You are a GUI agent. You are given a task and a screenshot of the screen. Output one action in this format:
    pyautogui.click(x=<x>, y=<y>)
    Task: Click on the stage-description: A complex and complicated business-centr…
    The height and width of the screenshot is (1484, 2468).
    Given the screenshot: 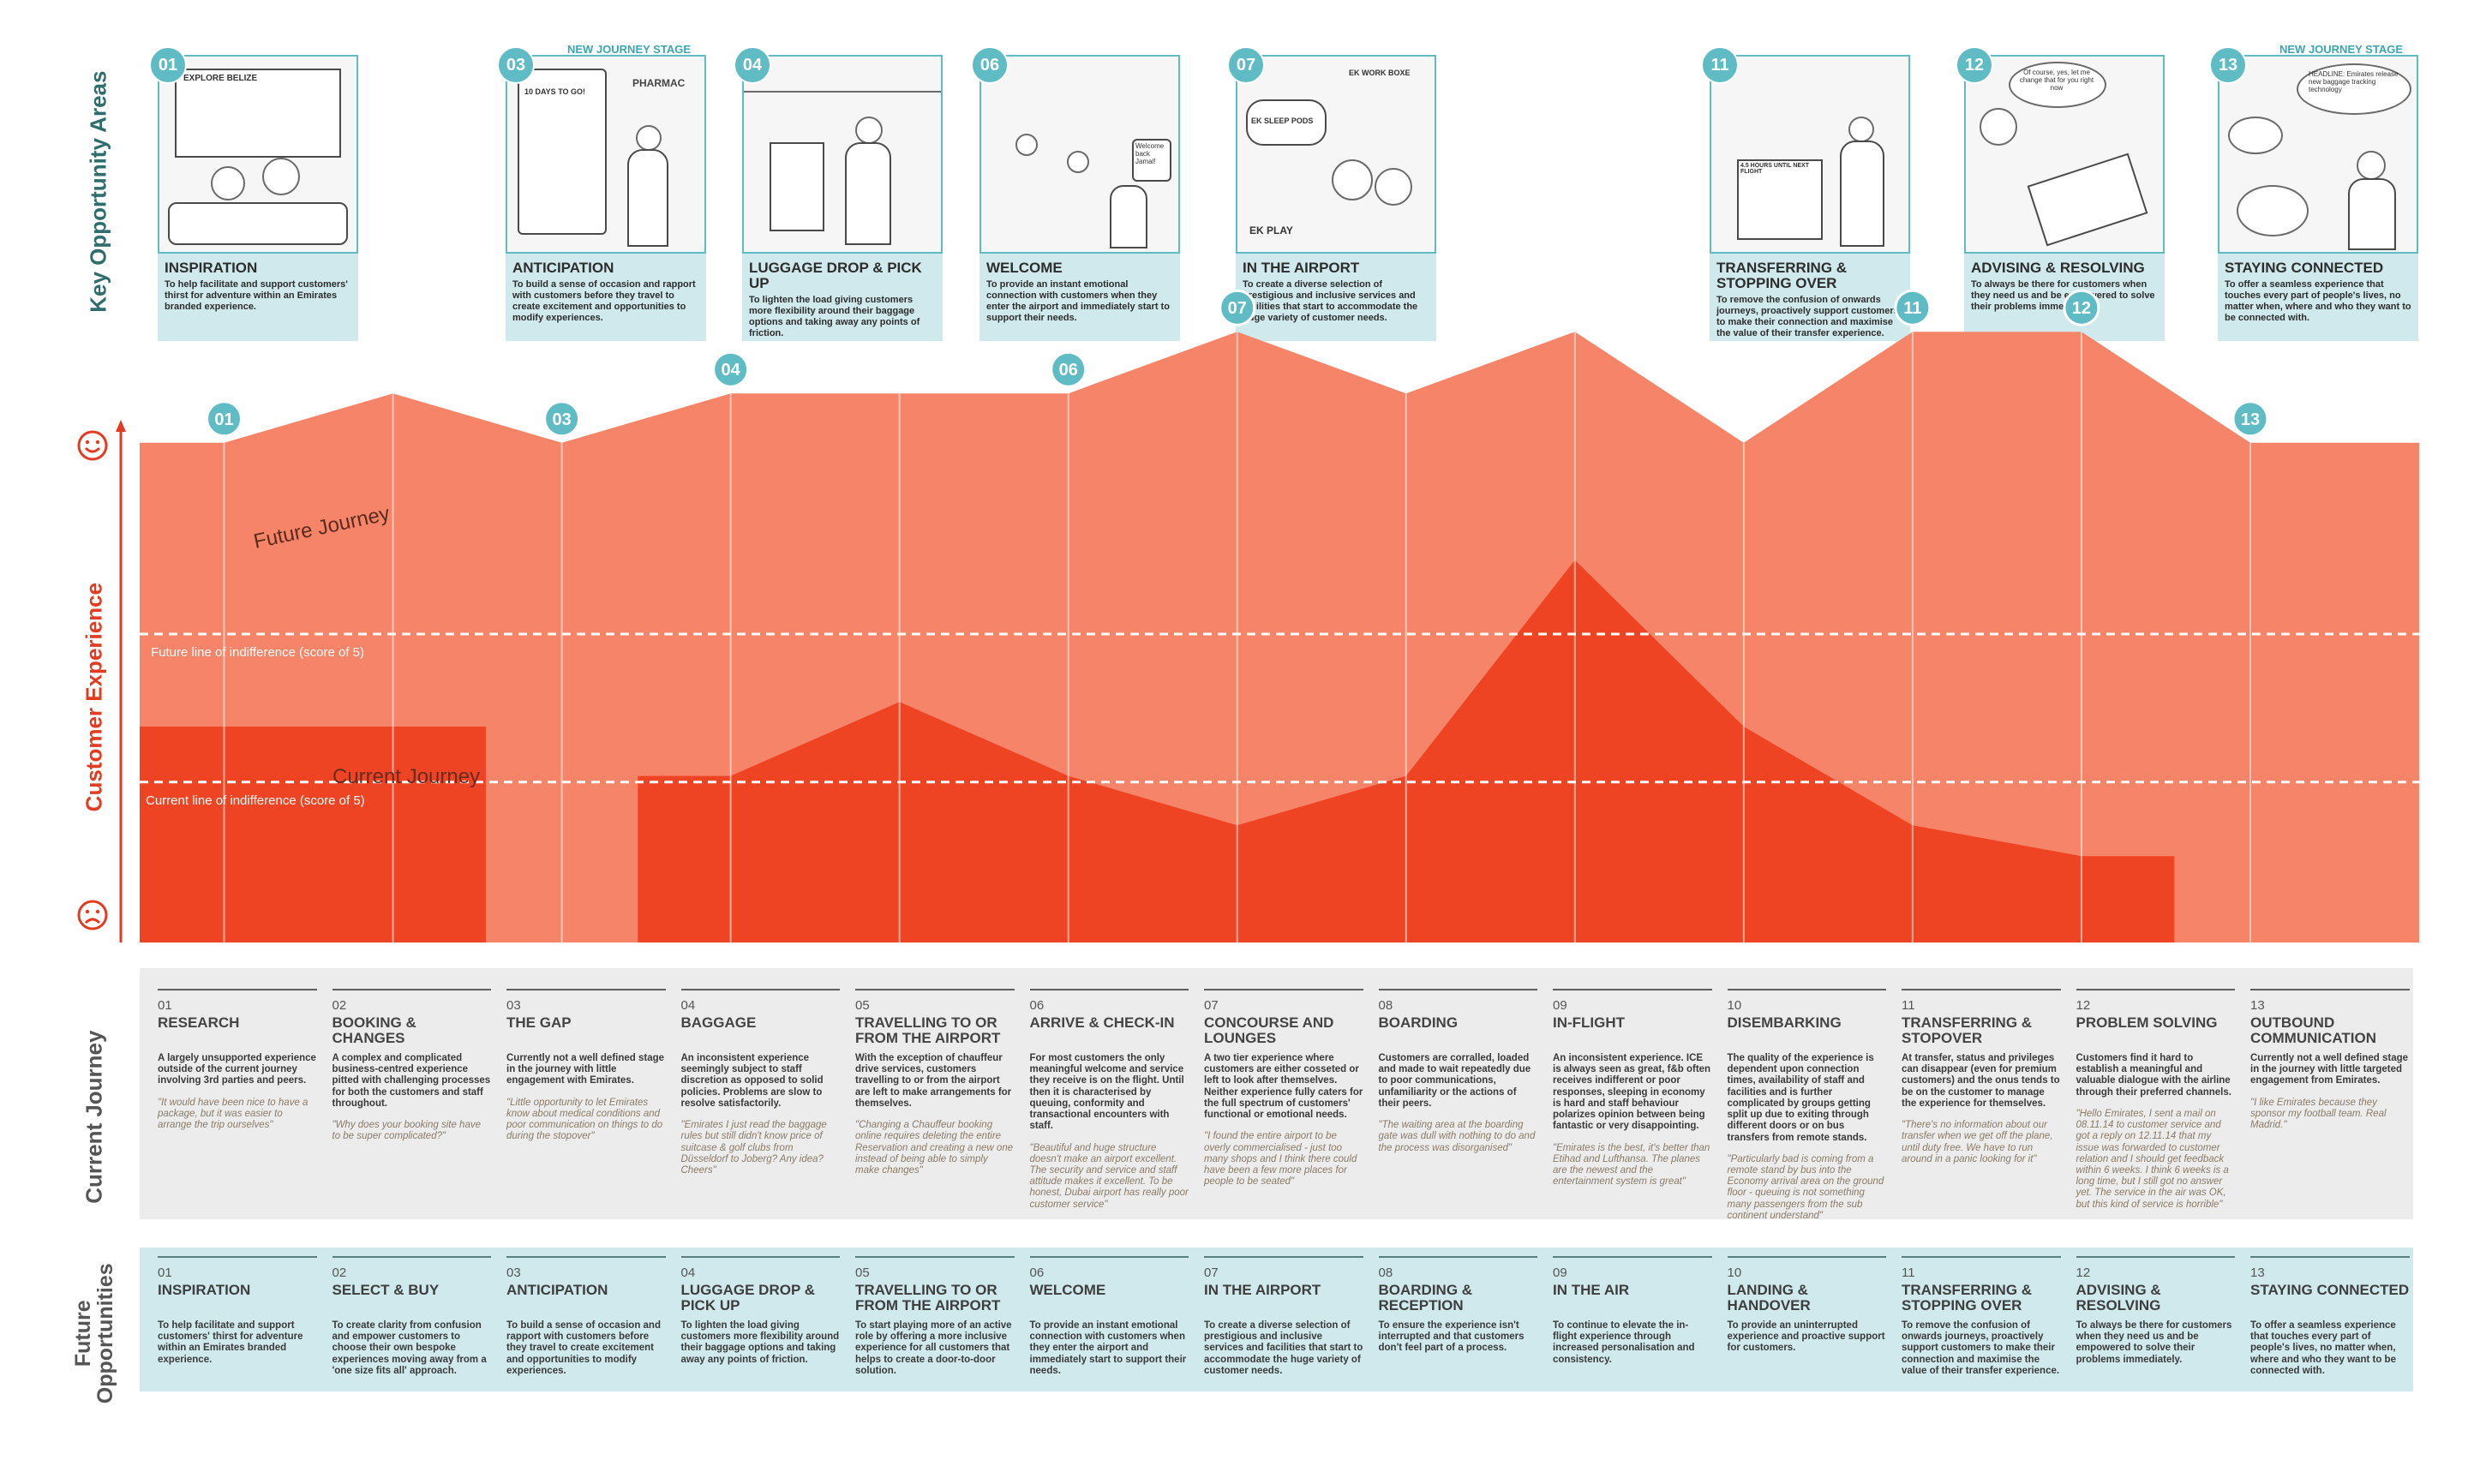 What is the action you would take?
    pyautogui.click(x=411, y=1081)
    